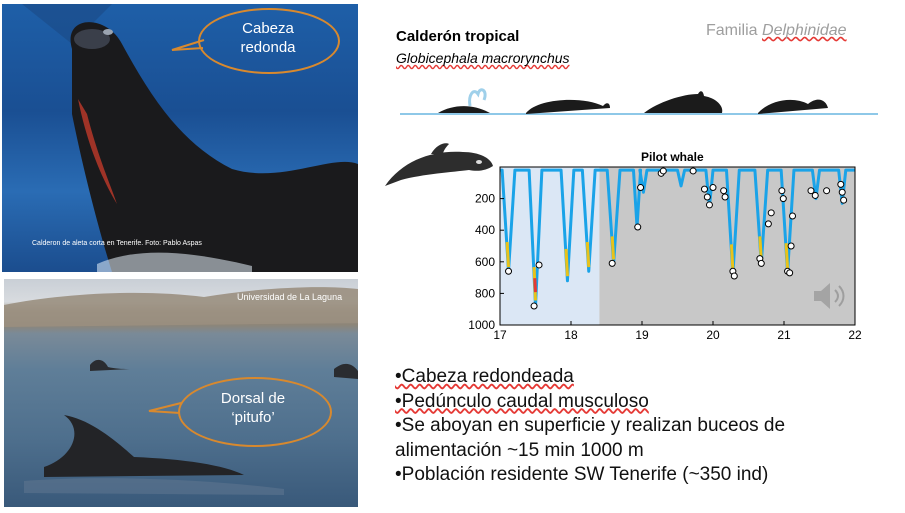  What do you see at coordinates (713, 335) in the screenshot?
I see `x-tick-label: 20` at bounding box center [713, 335].